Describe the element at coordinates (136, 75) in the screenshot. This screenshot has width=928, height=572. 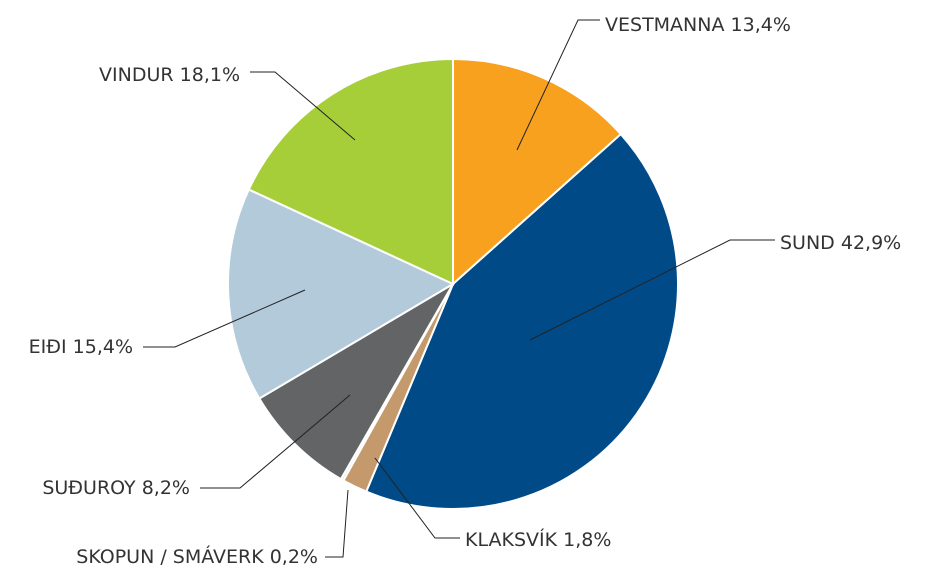
I see `slice-name: VINDUR` at that location.